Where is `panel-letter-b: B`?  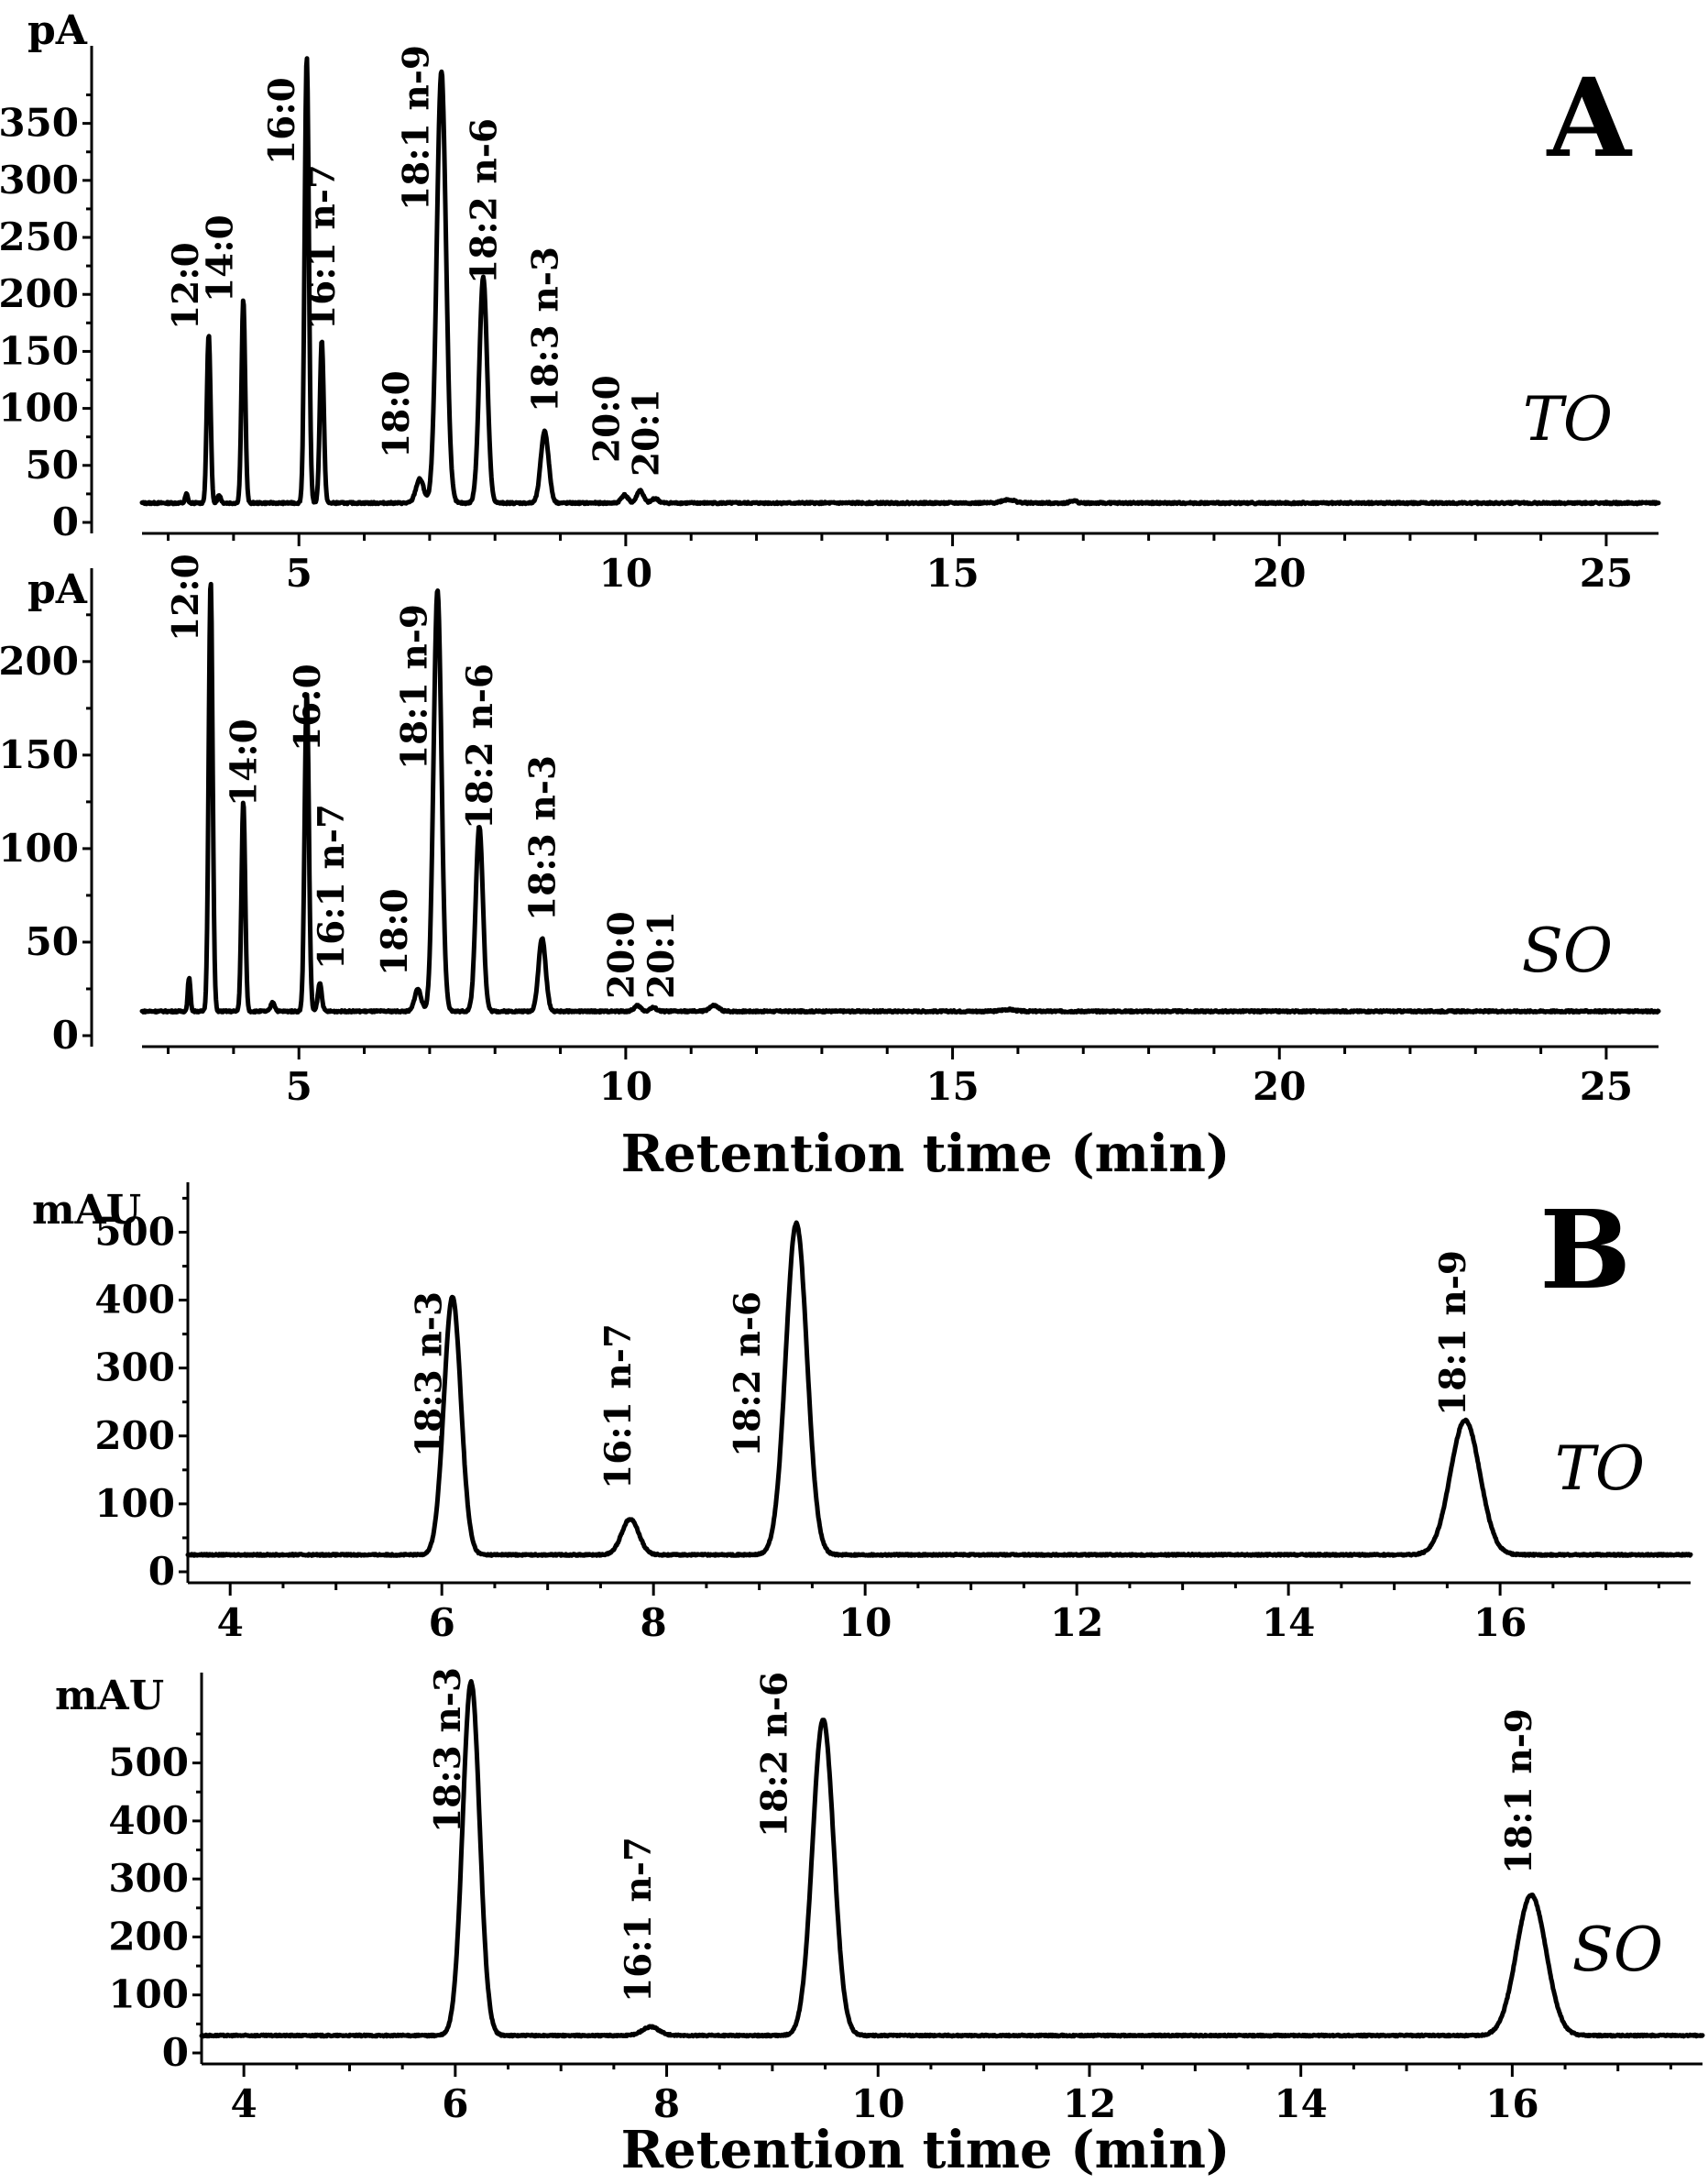
panel-letter-b: B is located at coordinates (1585, 1249).